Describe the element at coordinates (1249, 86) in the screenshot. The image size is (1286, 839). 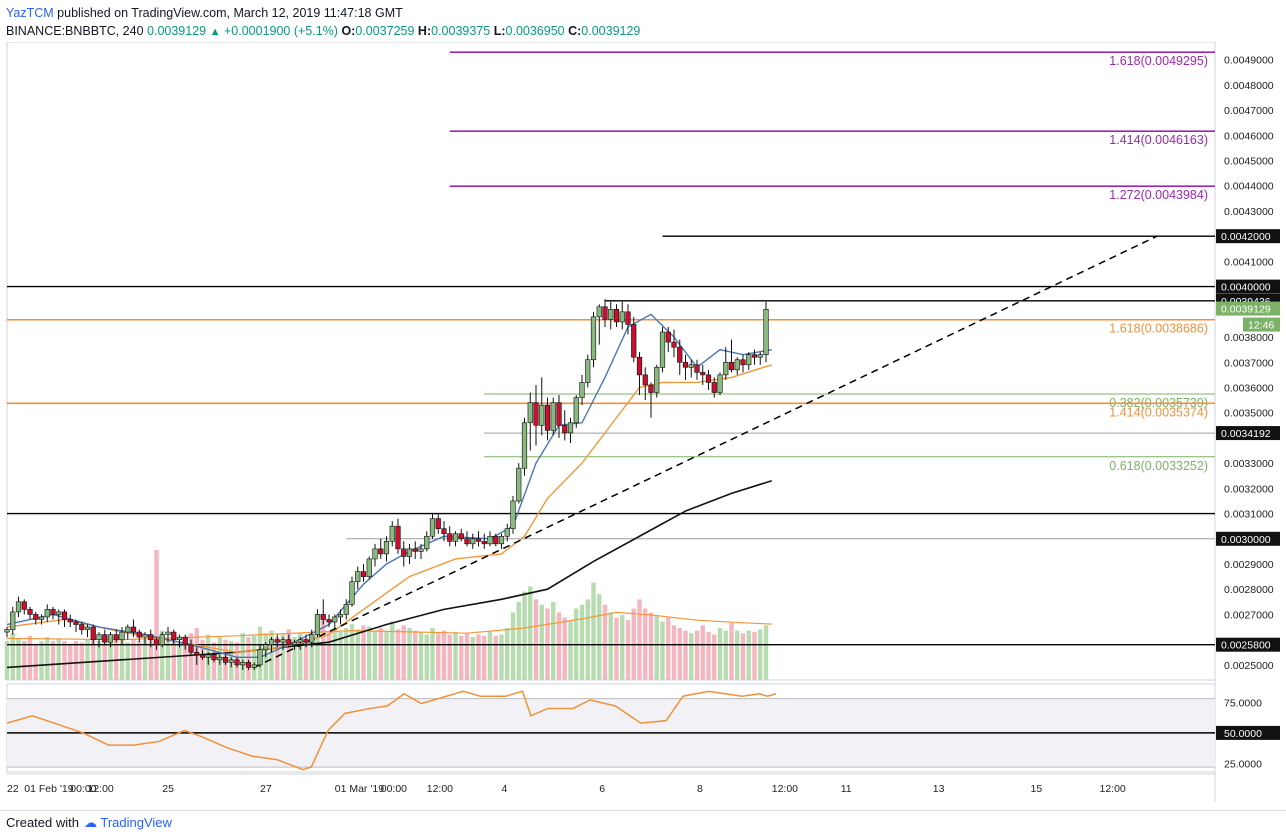
I see `y-tick-label: 0.0048000` at that location.